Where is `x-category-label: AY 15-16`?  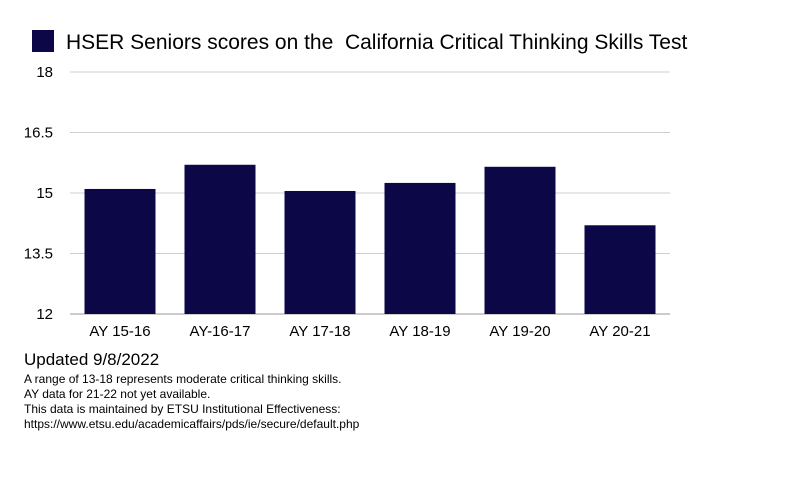
x-category-label: AY 15-16 is located at coordinates (119, 331).